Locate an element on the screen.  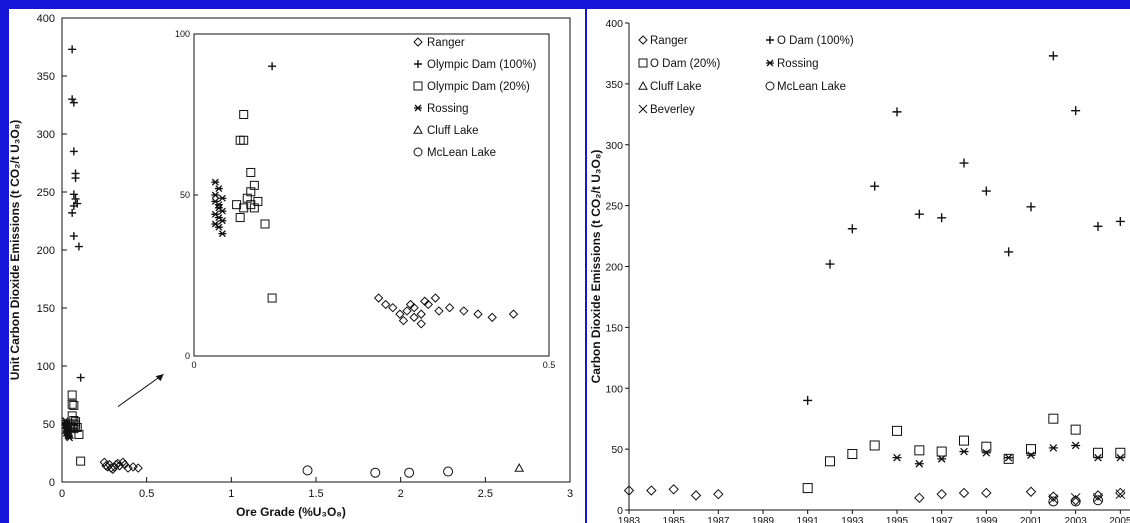
legend-marker-beverley is located at coordinates (643, 109).